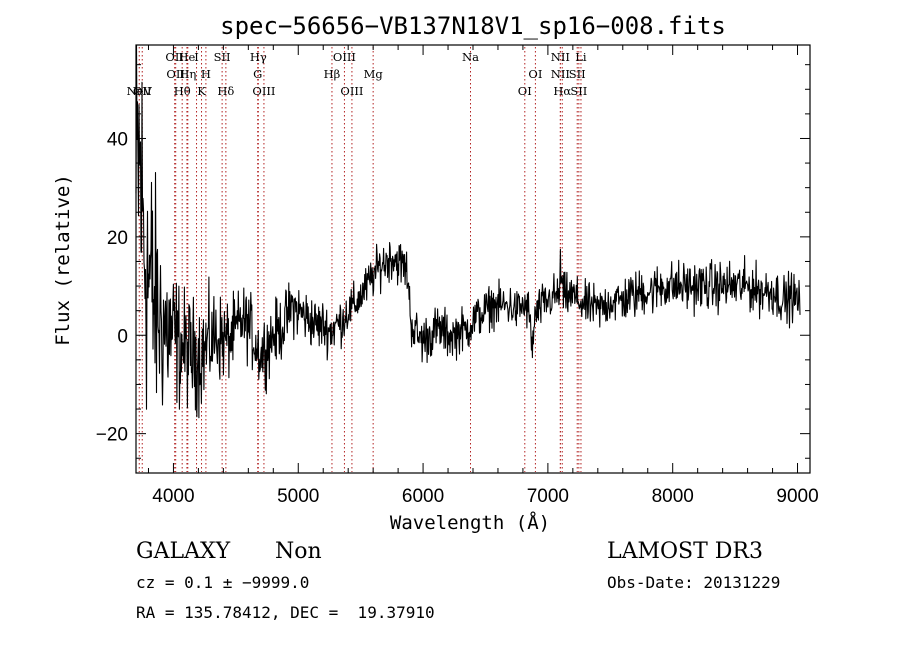 The width and height of the screenshot is (900, 649). What do you see at coordinates (187, 57) in the screenshot?
I see `spectral-line-label: He` at bounding box center [187, 57].